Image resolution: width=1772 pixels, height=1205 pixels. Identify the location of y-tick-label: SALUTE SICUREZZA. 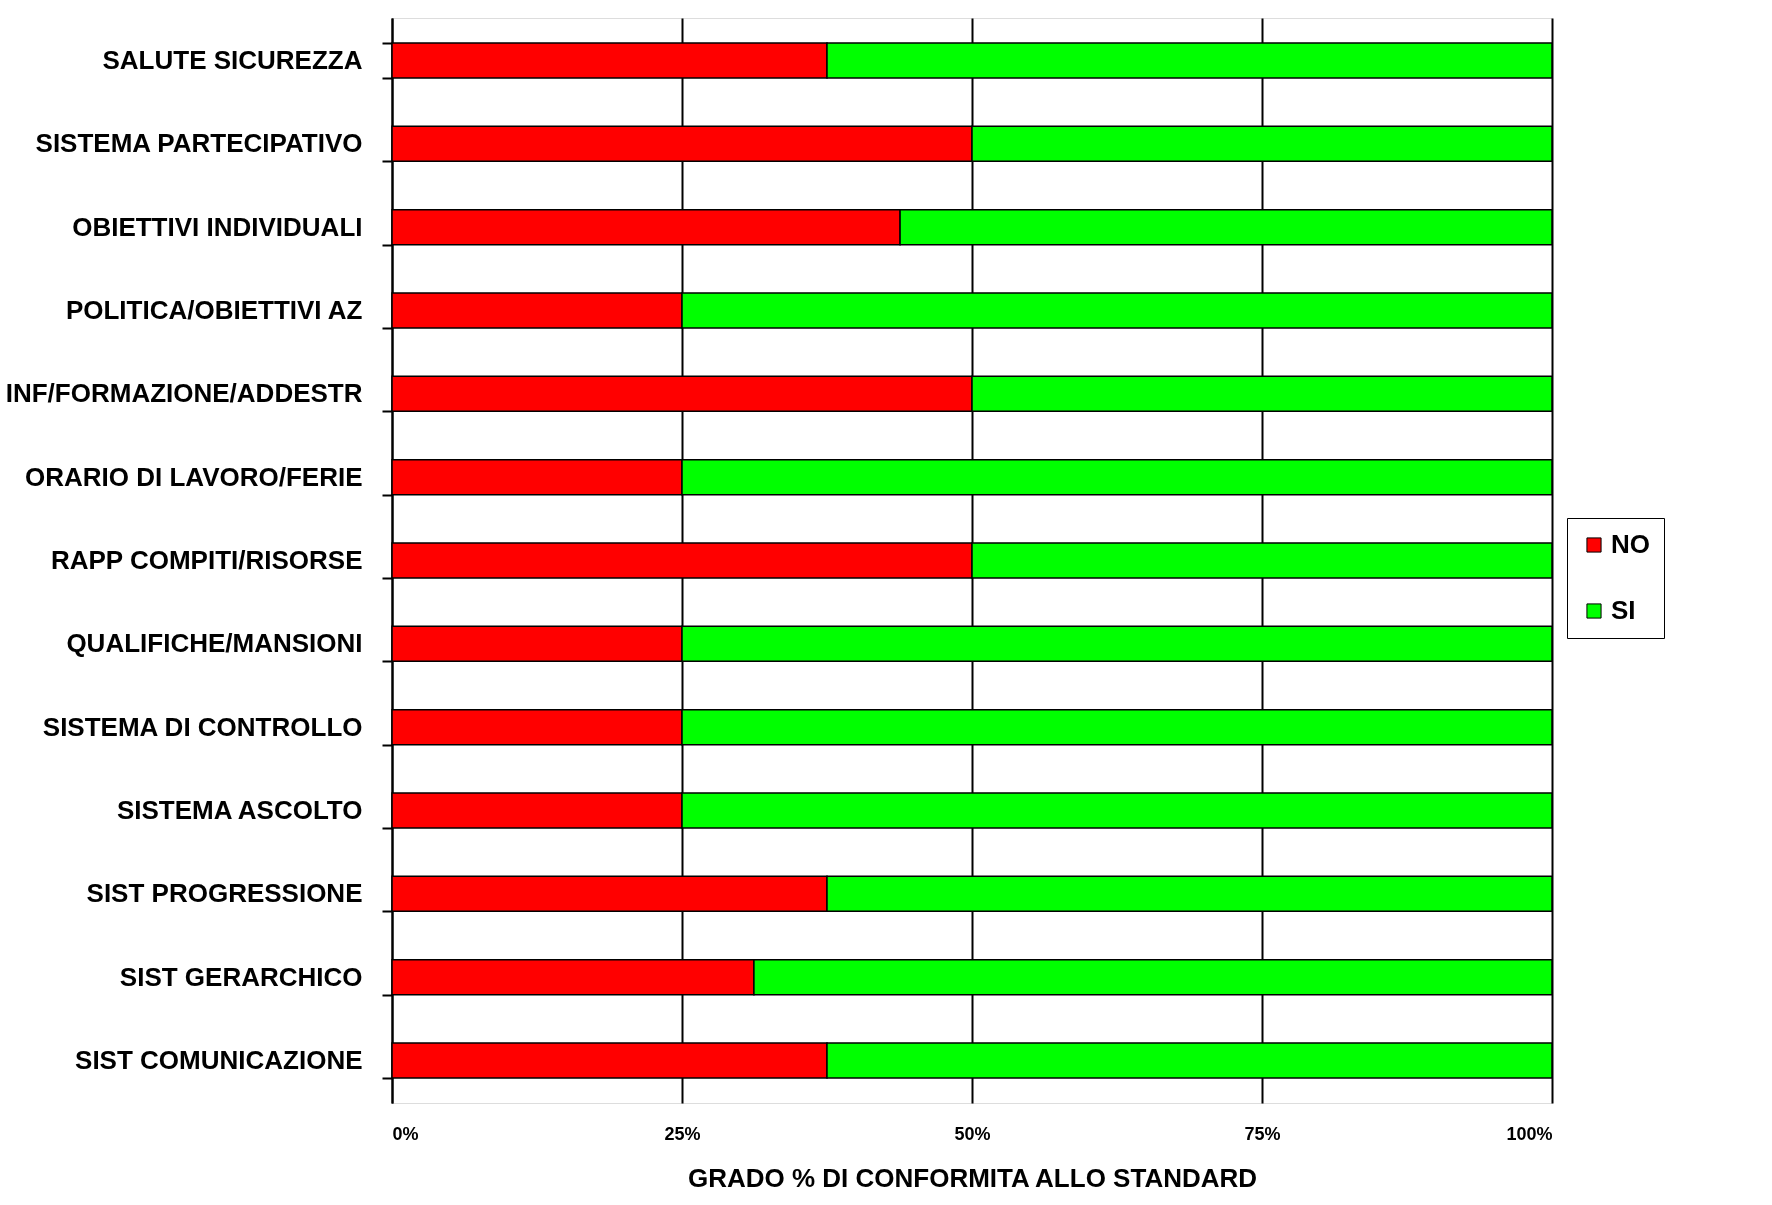
(232, 60).